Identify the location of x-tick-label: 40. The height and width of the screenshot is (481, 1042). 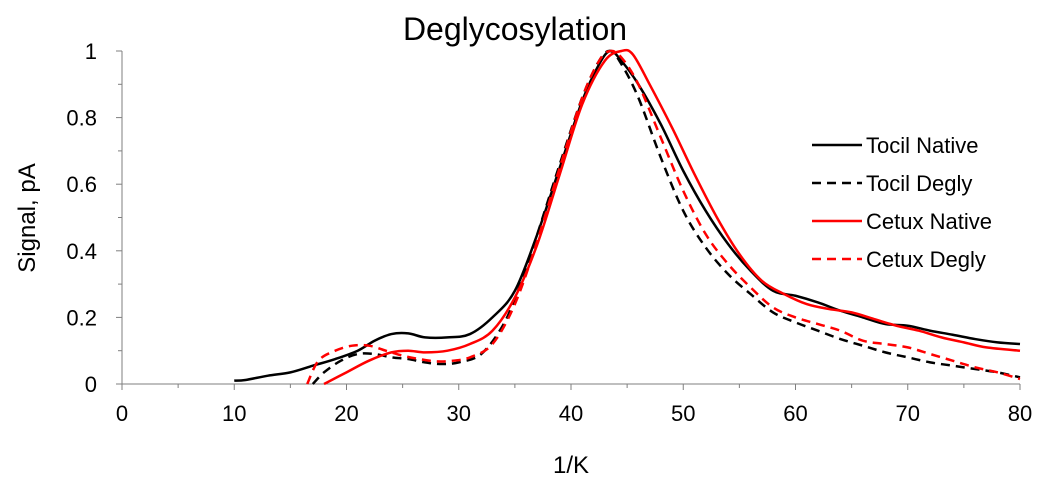
(571, 413).